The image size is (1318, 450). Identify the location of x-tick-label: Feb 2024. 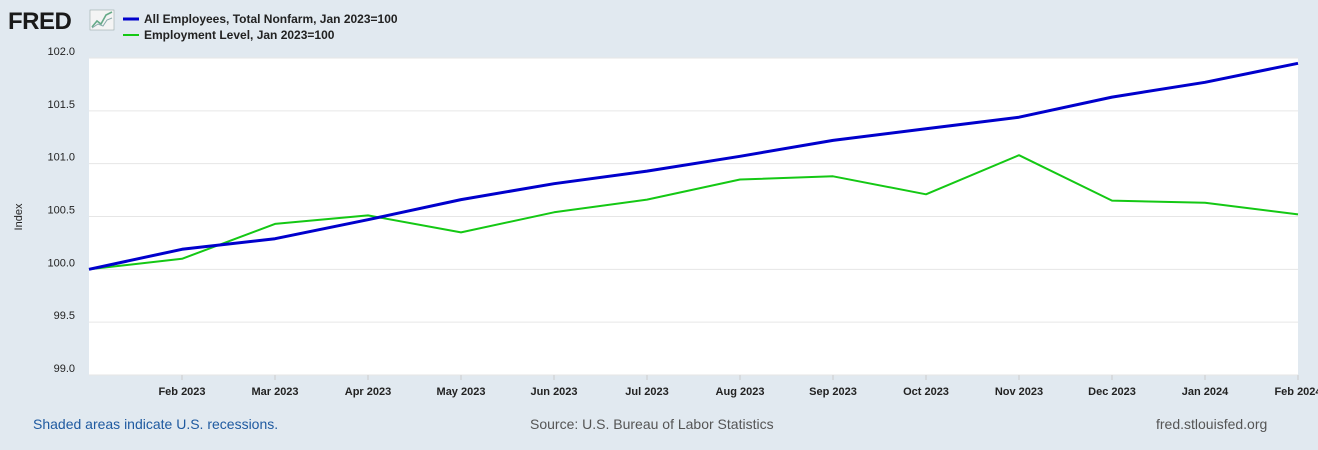
(1296, 392).